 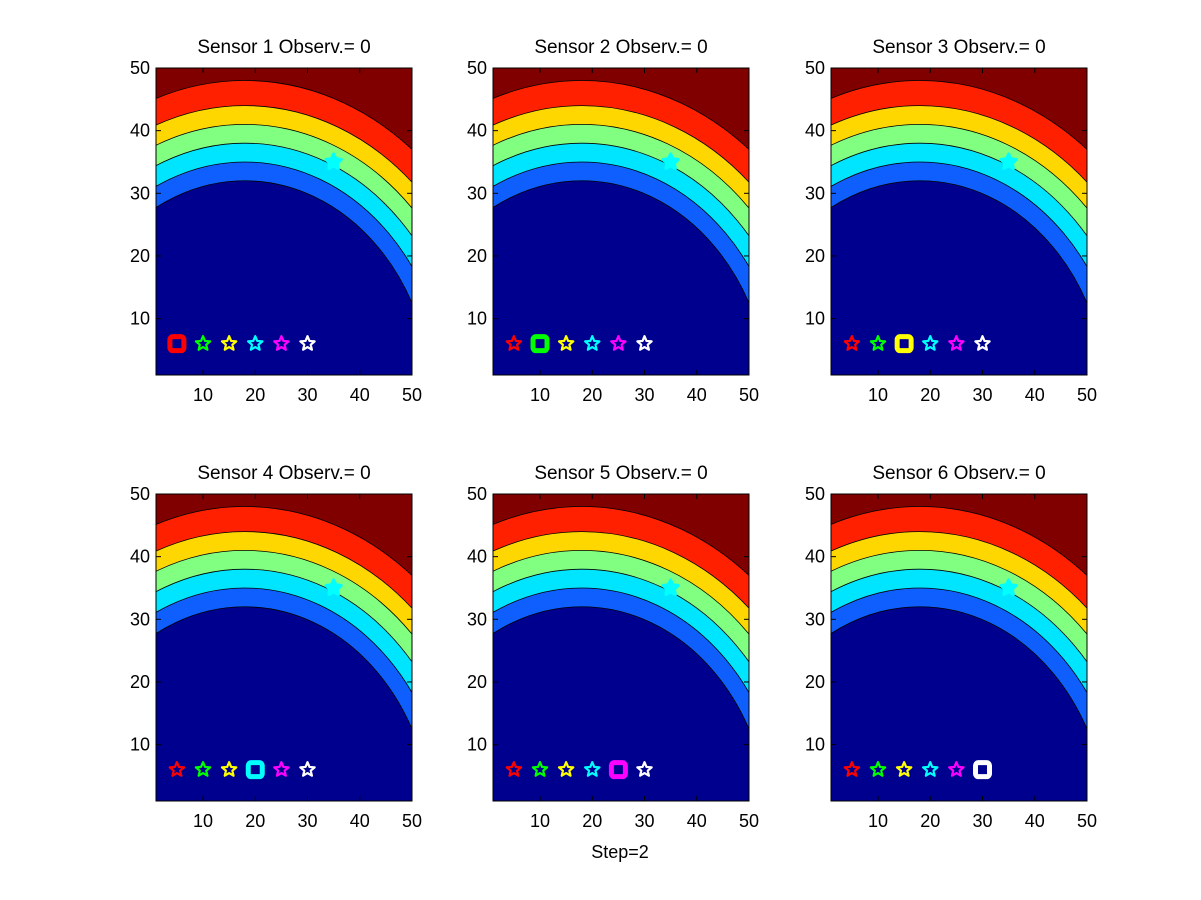 I want to click on sensor-2-active-marker, so click(x=540, y=344).